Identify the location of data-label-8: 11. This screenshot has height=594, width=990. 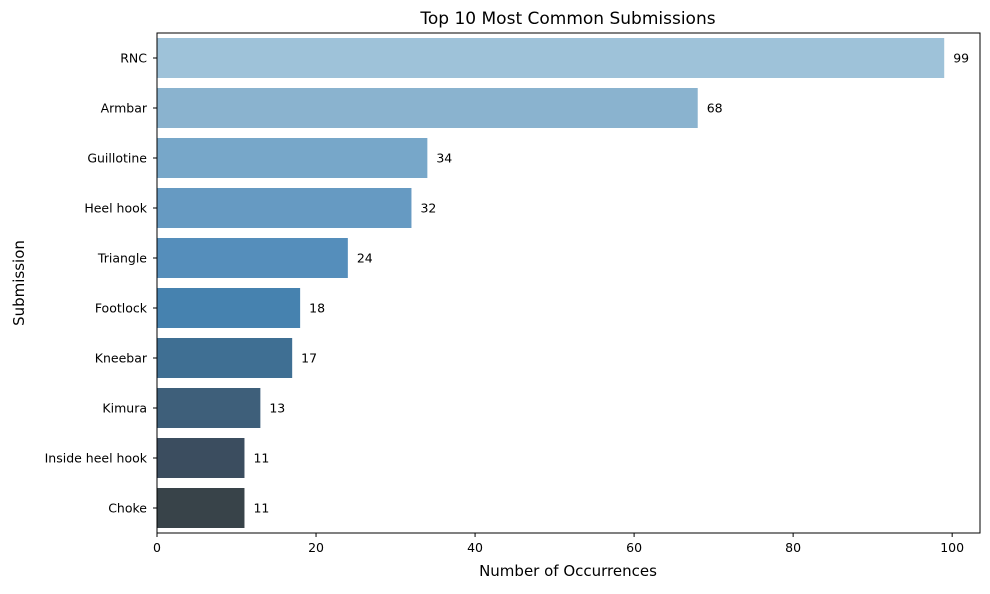
(261, 458).